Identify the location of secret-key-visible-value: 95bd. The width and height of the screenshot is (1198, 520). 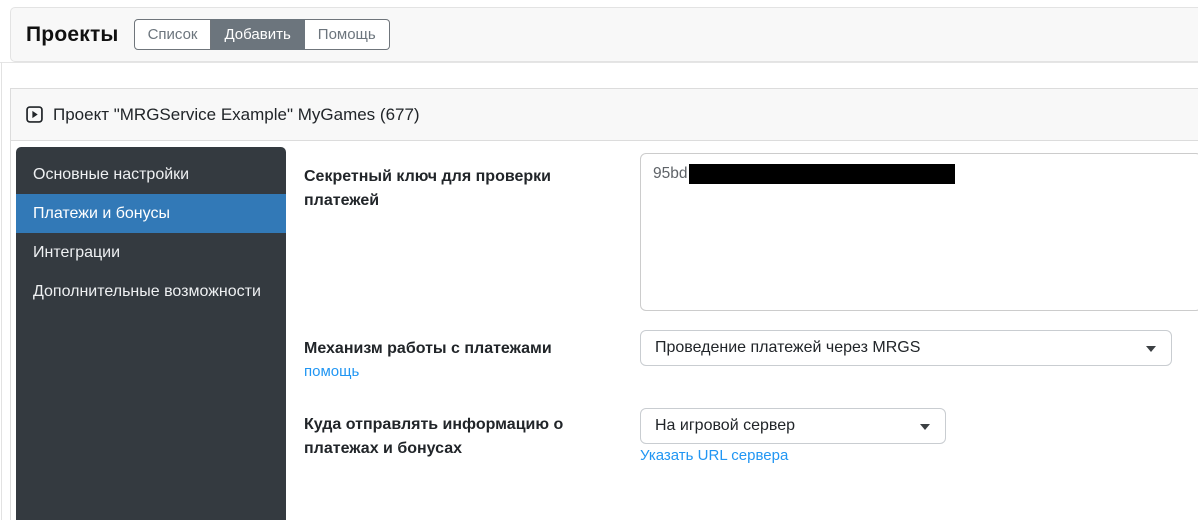
(670, 174).